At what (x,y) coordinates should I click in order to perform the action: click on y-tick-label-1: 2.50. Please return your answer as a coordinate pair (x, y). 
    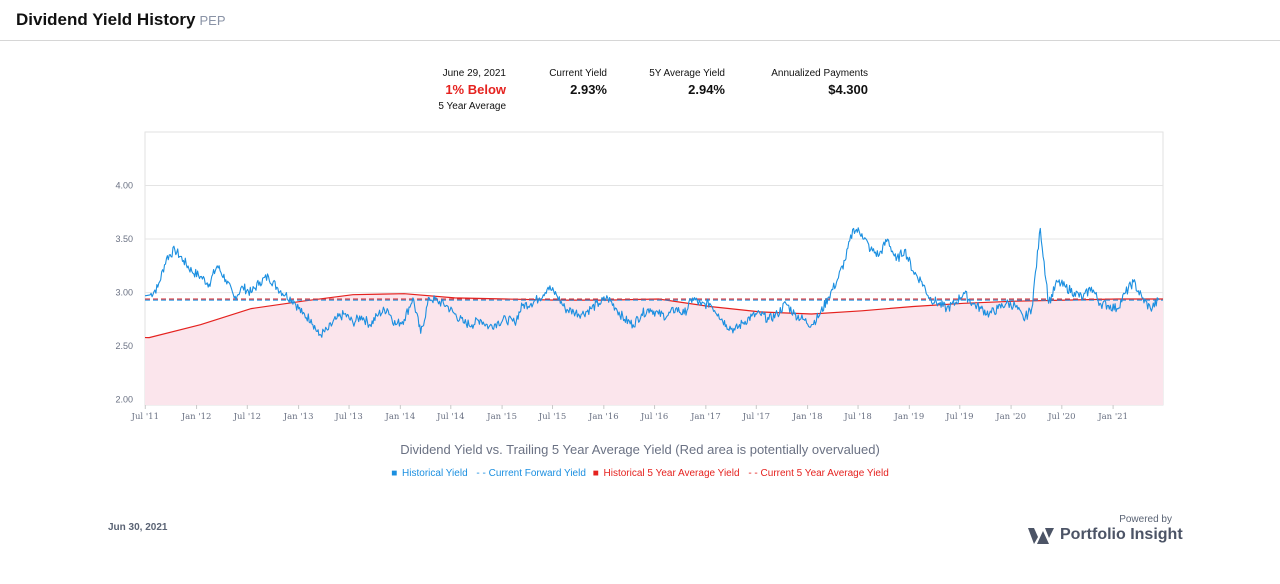
    Looking at the image, I should click on (124, 346).